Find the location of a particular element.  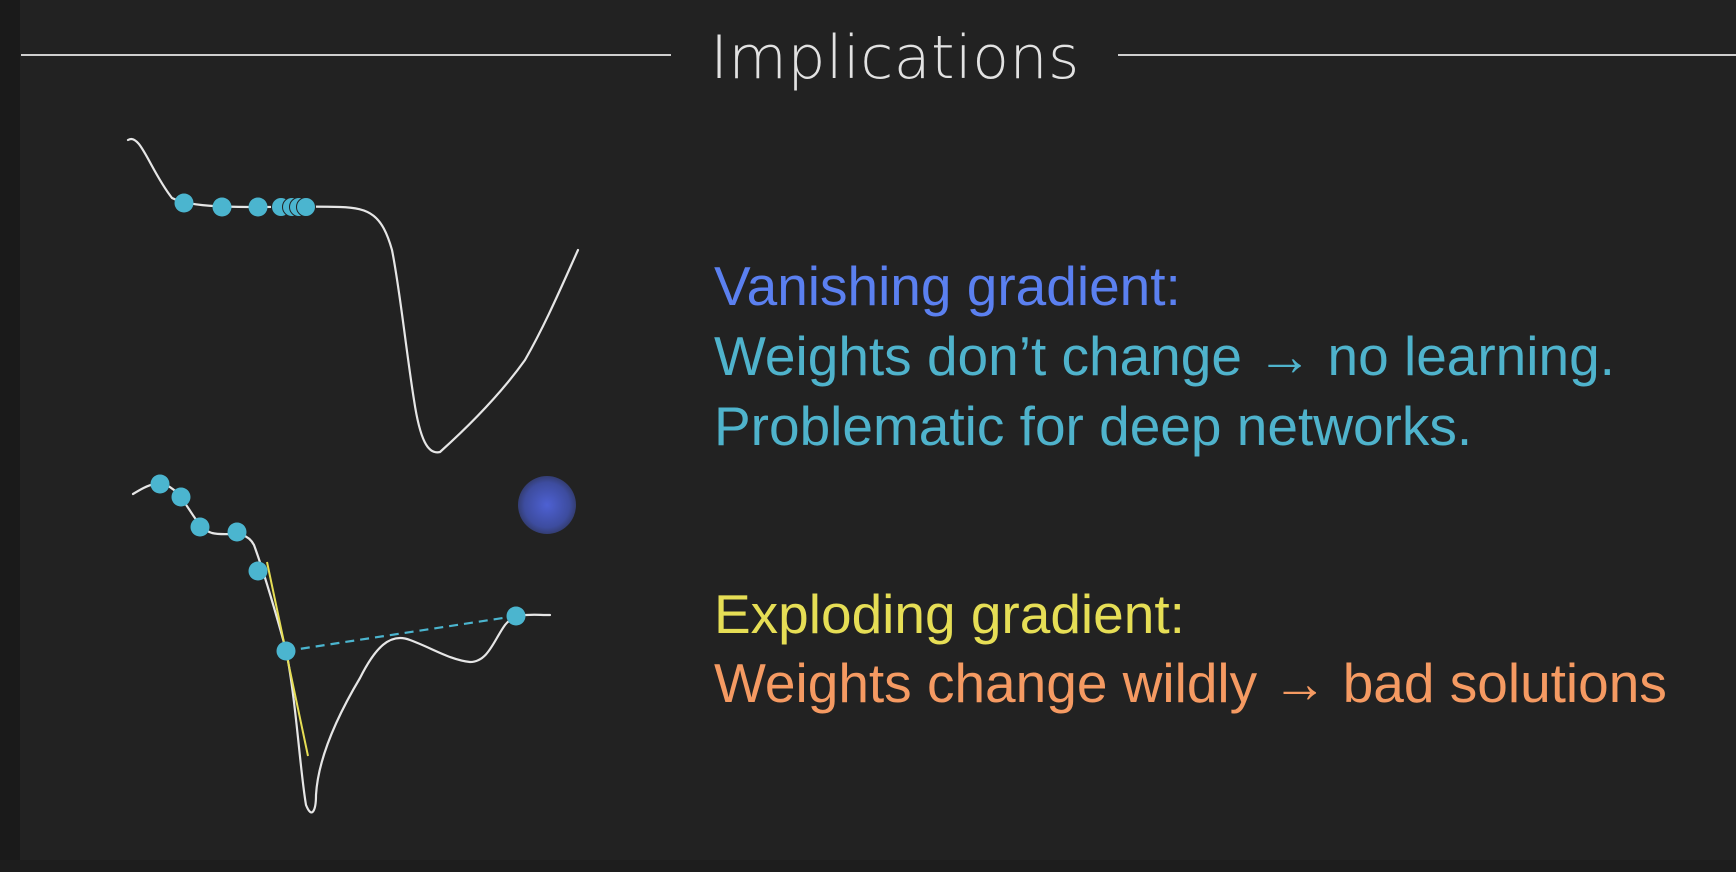

title-rule-left is located at coordinates (346, 55).